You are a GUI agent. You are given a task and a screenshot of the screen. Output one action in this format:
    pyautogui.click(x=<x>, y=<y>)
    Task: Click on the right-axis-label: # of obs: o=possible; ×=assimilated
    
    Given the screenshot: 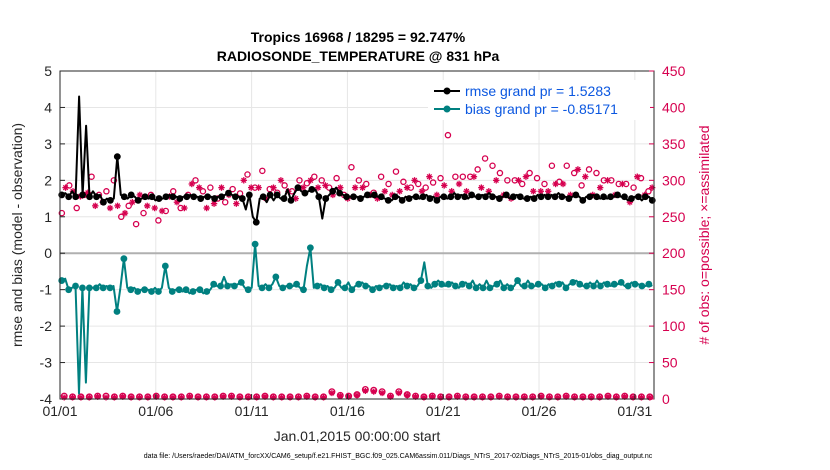 What is the action you would take?
    pyautogui.click(x=704, y=234)
    